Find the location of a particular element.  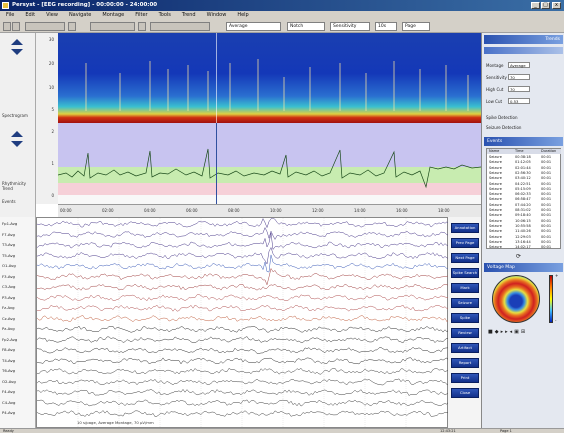

settings-subheader is located at coordinates (523, 50).